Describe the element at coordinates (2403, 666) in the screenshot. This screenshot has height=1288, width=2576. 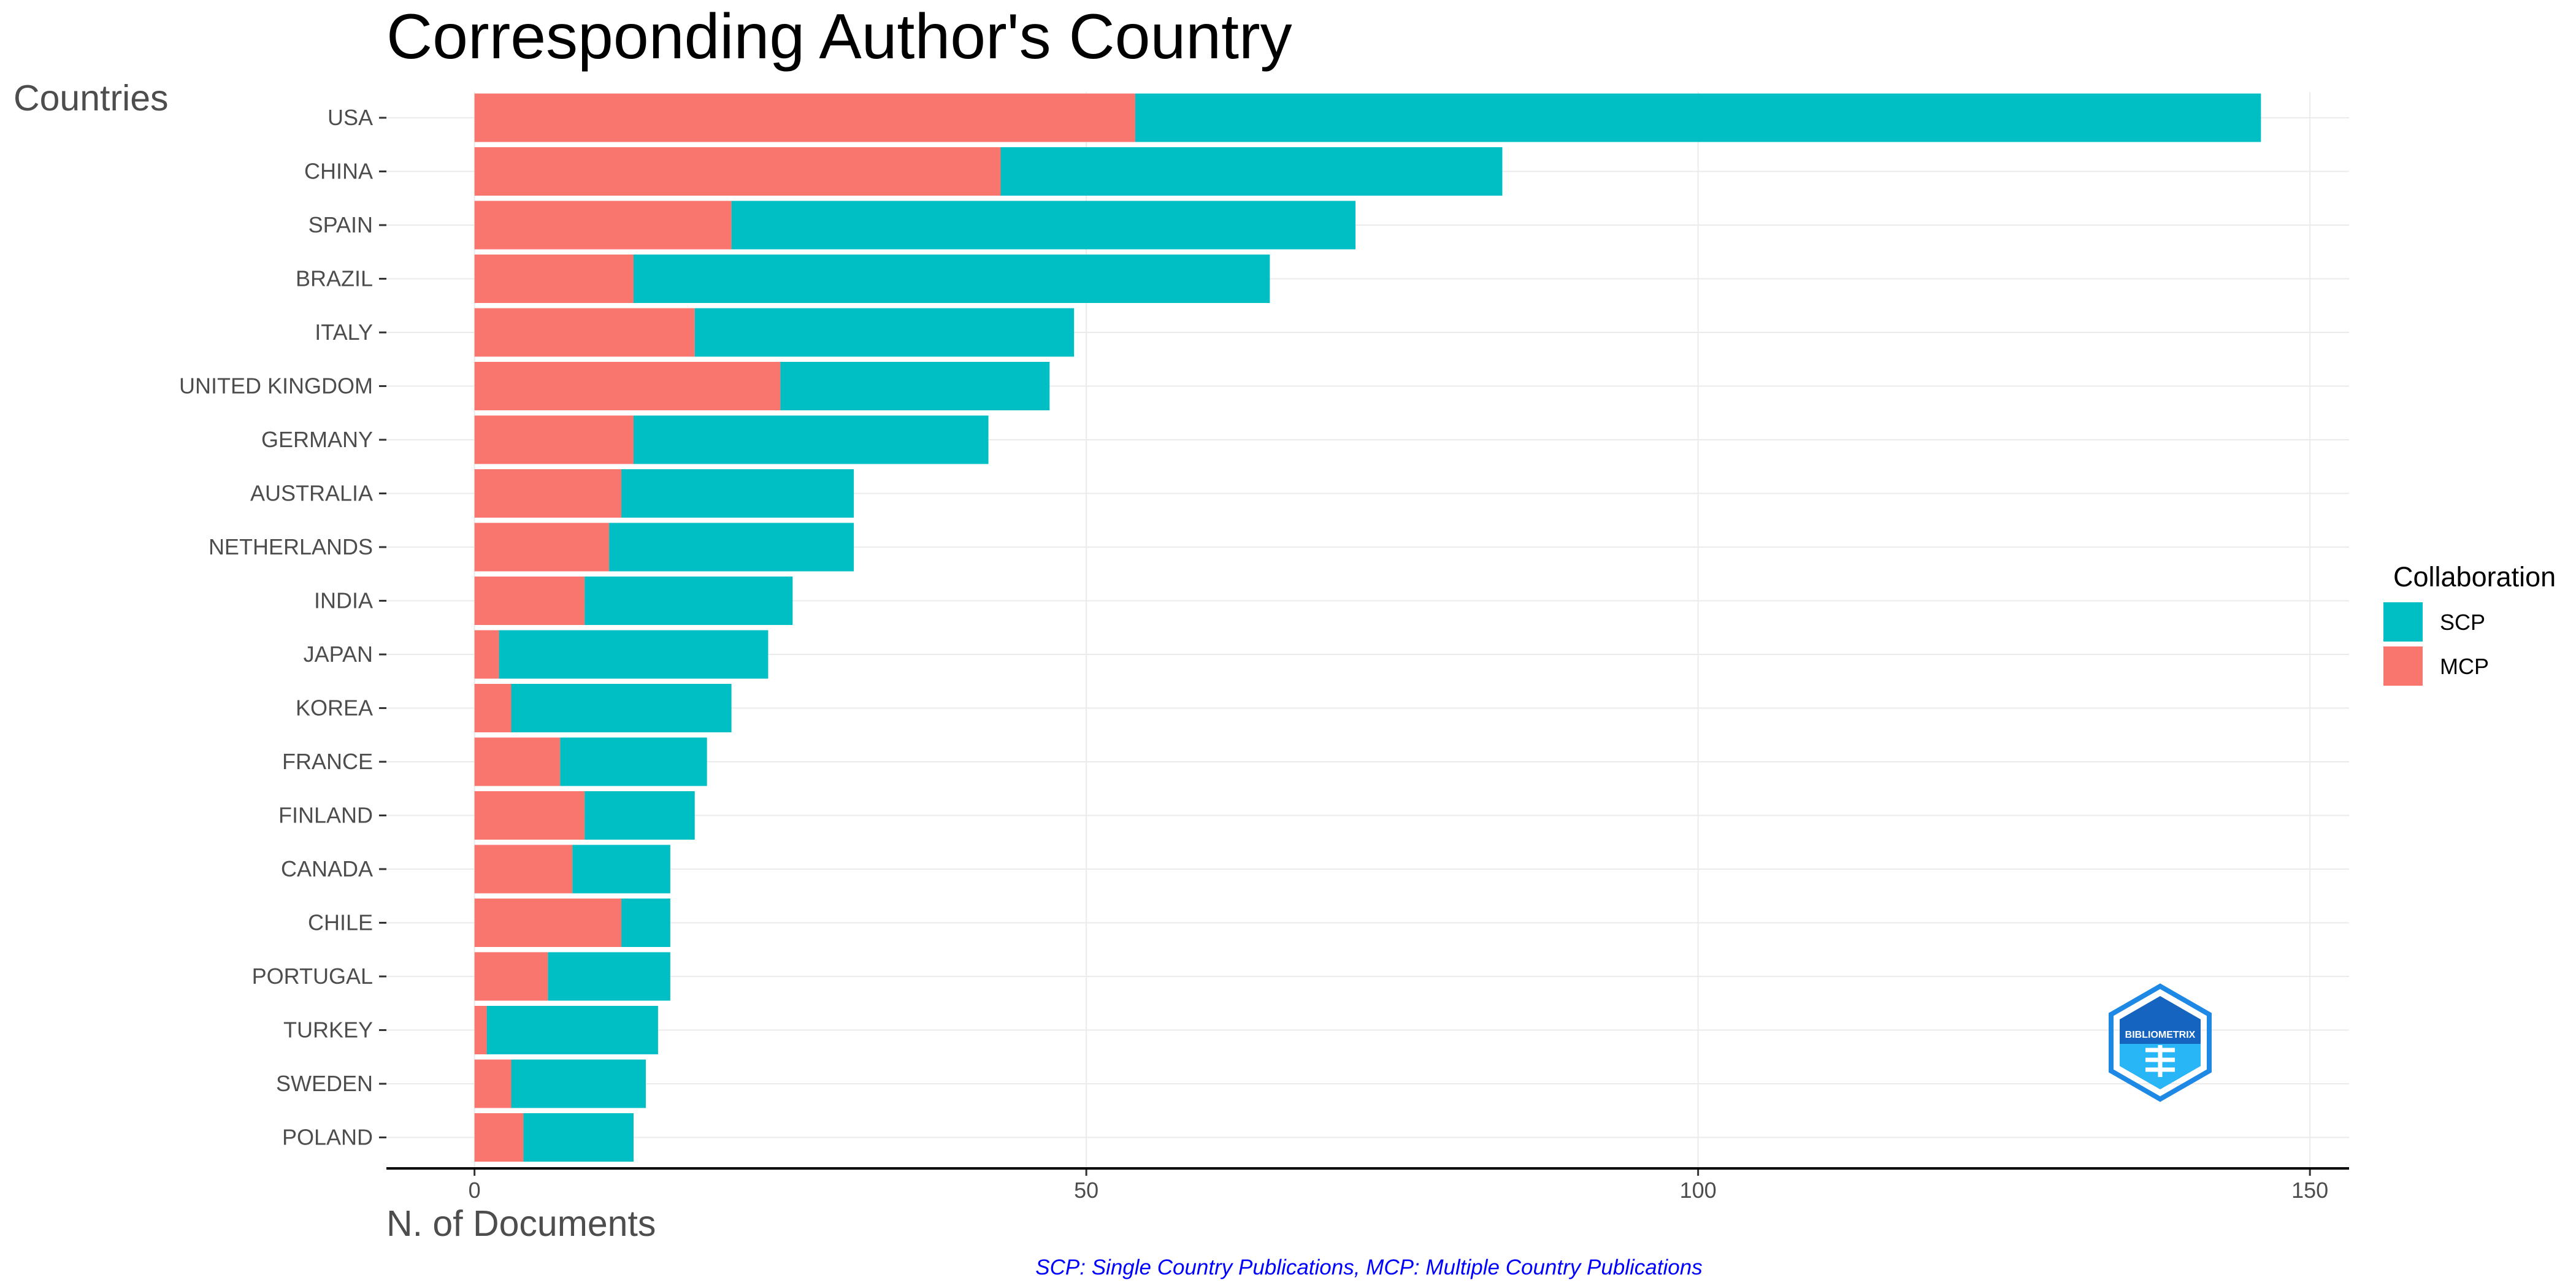
I see `legend-key-mcp` at that location.